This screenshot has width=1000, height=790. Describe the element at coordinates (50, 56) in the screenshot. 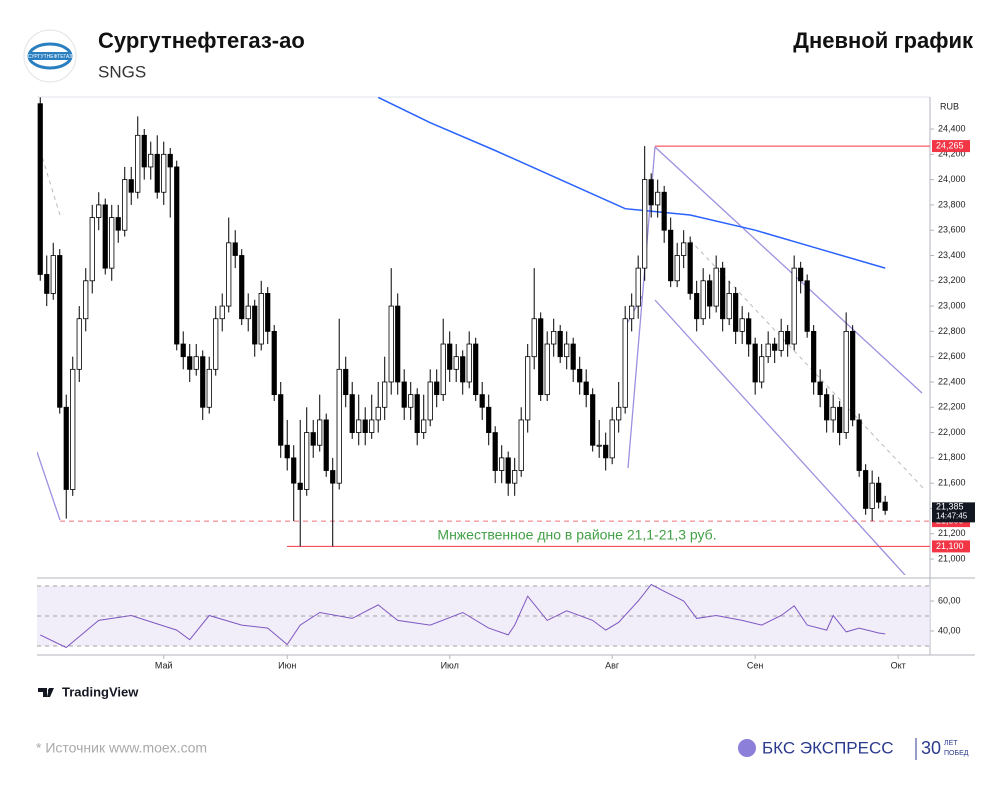

I see `logo: СУРГУТНЕФТЕГАЗ` at that location.